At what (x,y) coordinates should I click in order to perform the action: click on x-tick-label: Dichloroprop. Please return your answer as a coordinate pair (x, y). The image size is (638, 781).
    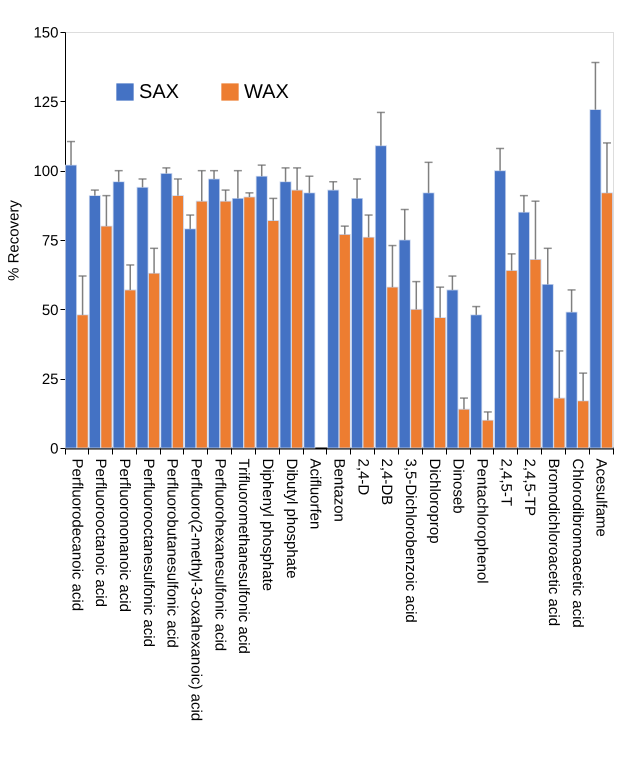
    Looking at the image, I should click on (434, 501).